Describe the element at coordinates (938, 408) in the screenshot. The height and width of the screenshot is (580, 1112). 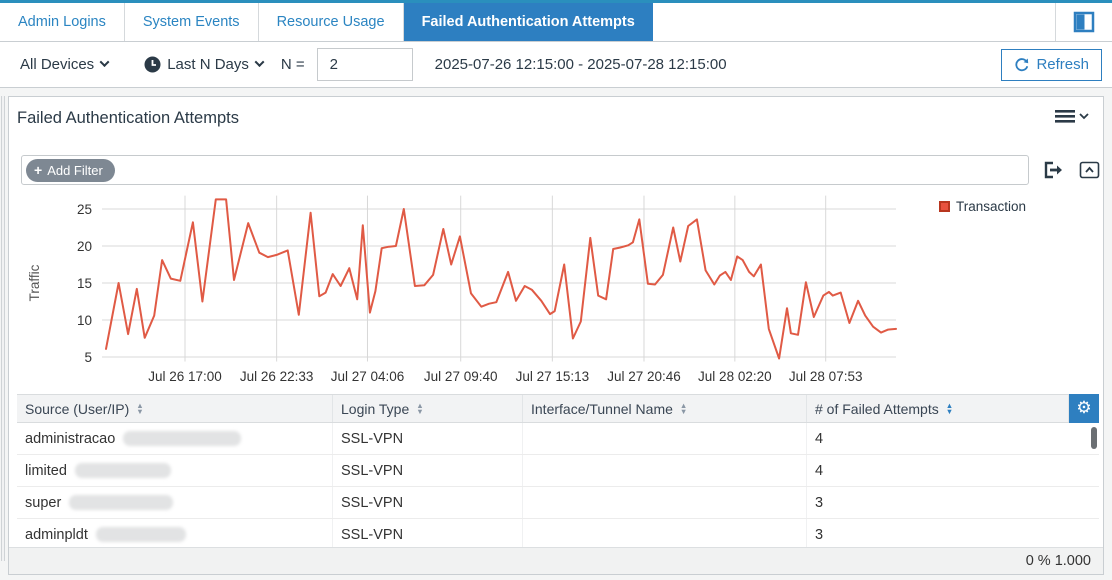
I see `column-header-attempts: # of Failed Attempts ▲ ▼` at that location.